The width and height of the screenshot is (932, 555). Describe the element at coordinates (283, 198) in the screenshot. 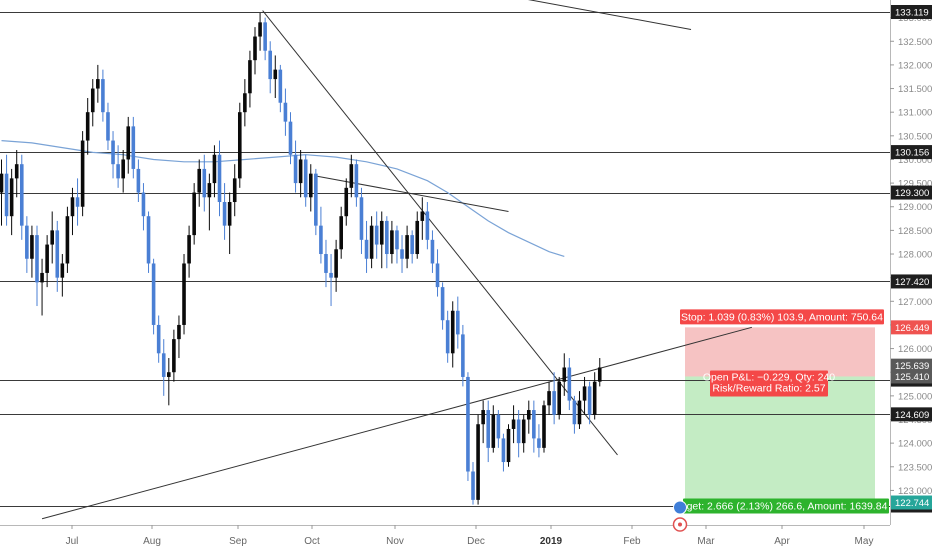

I see `moving-average-line` at that location.